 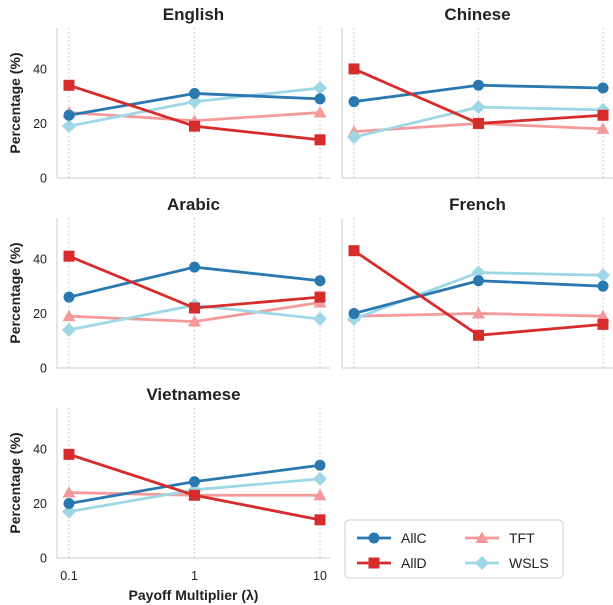 I want to click on legend-label: AllD, so click(x=414, y=563).